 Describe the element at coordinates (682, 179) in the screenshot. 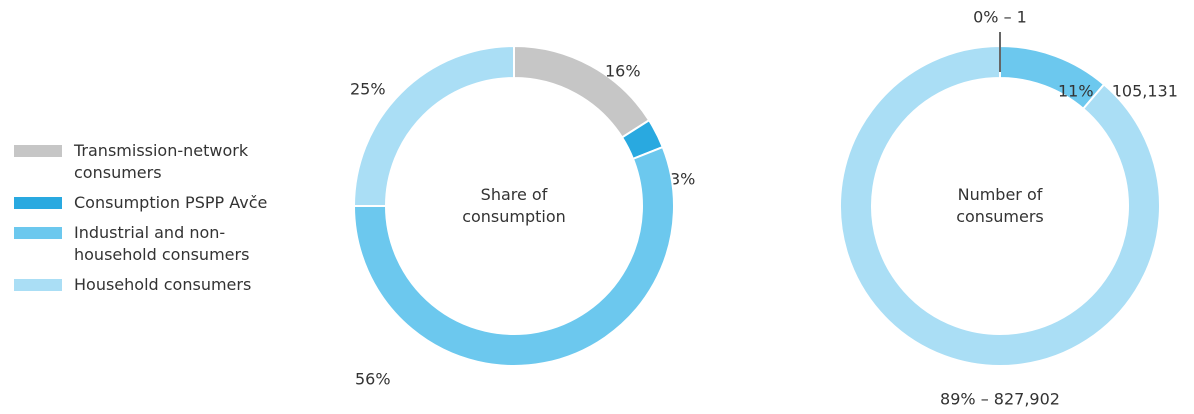

I see `slice-label: 3%` at that location.